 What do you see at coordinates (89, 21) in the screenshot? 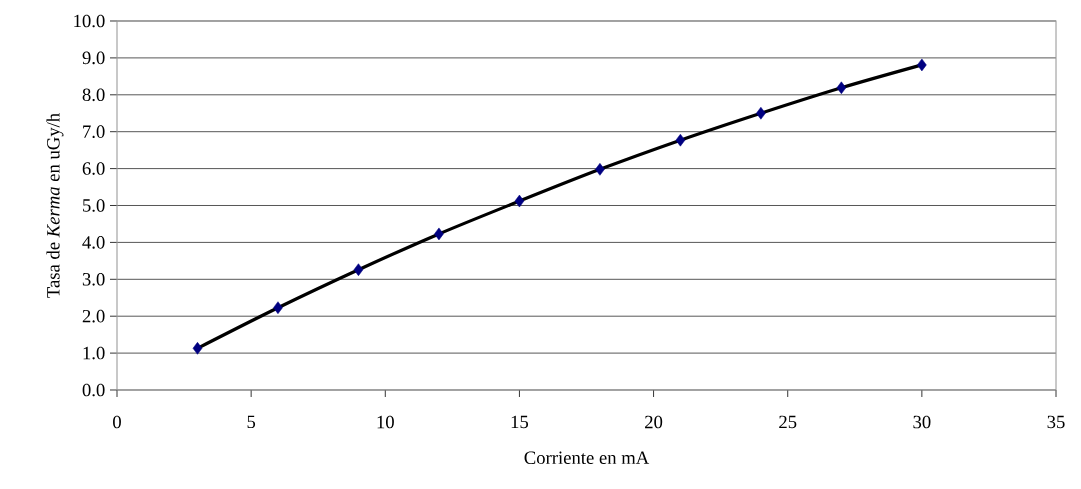
I see `y-tick-label: 10.0` at bounding box center [89, 21].